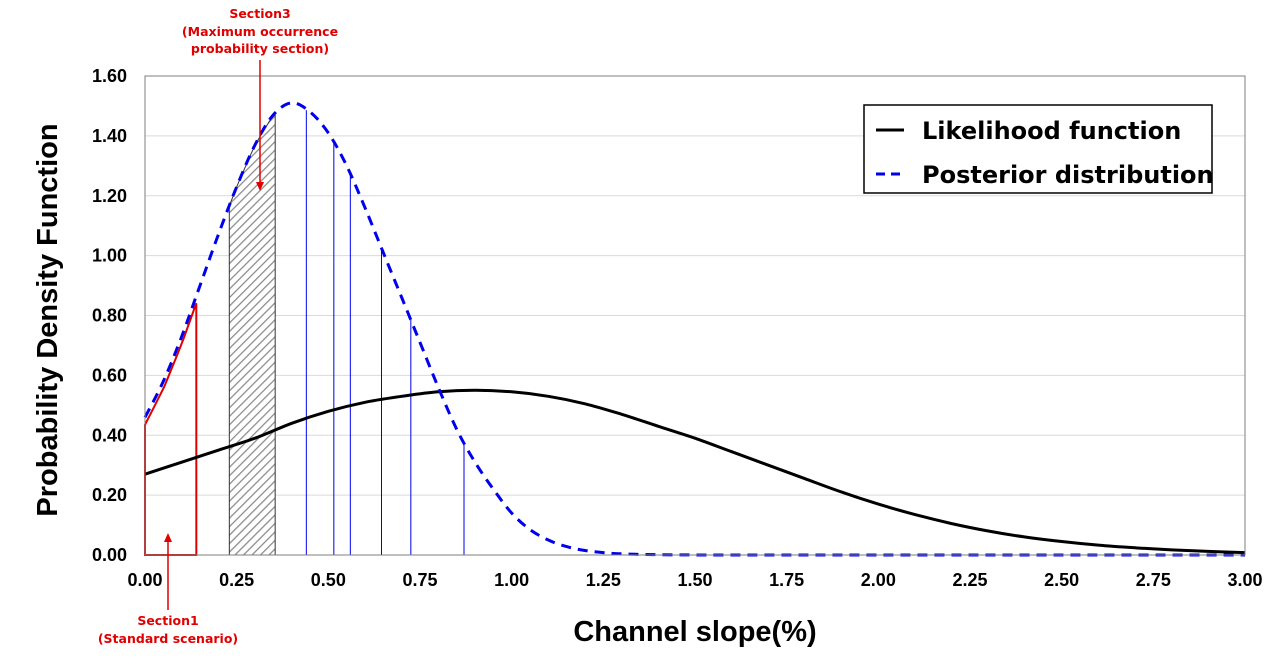  Describe the element at coordinates (385, 332) in the screenshot. I see `vertical-markers` at that location.